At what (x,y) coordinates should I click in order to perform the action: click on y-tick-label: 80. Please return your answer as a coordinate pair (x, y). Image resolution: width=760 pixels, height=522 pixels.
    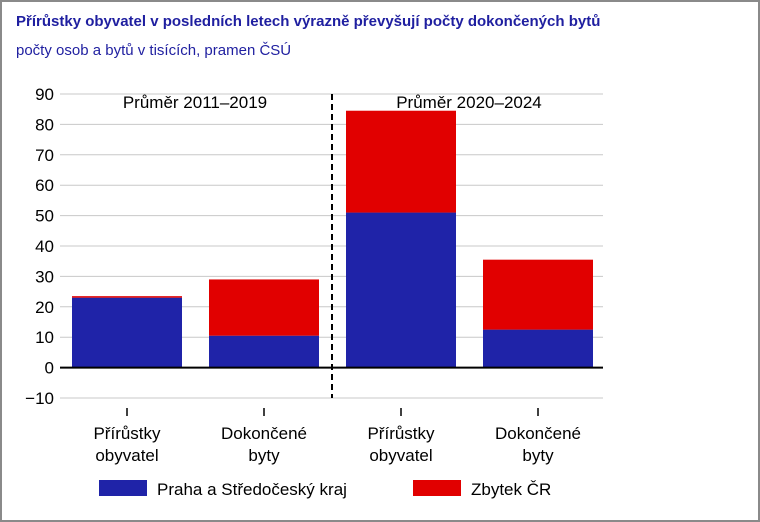
    Looking at the image, I should click on (44, 124).